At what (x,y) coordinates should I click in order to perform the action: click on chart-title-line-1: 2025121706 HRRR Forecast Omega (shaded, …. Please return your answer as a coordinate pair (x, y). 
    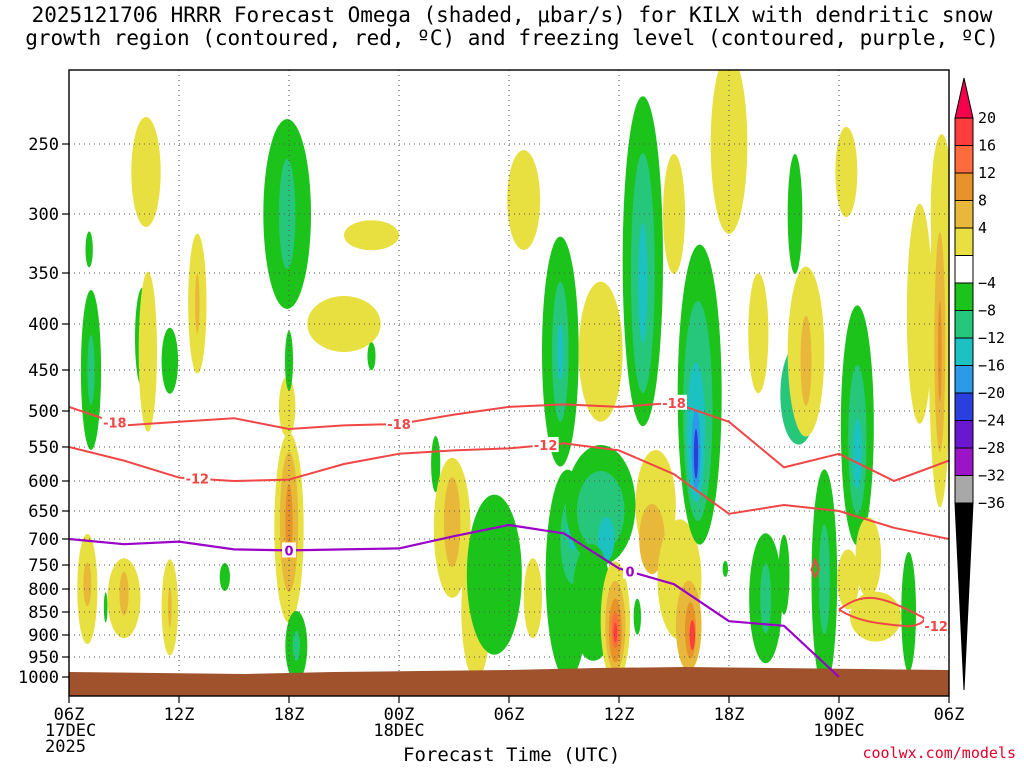
    Looking at the image, I should click on (512, 15).